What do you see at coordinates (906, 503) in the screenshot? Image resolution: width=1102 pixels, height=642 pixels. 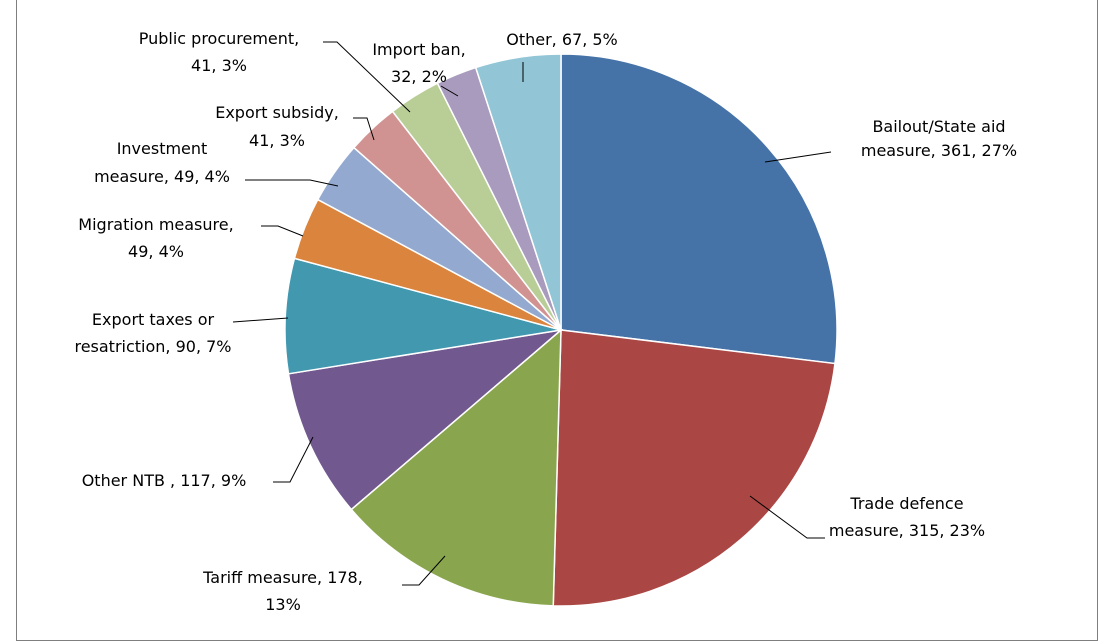 I see `data-label-line: Trade defence` at bounding box center [906, 503].